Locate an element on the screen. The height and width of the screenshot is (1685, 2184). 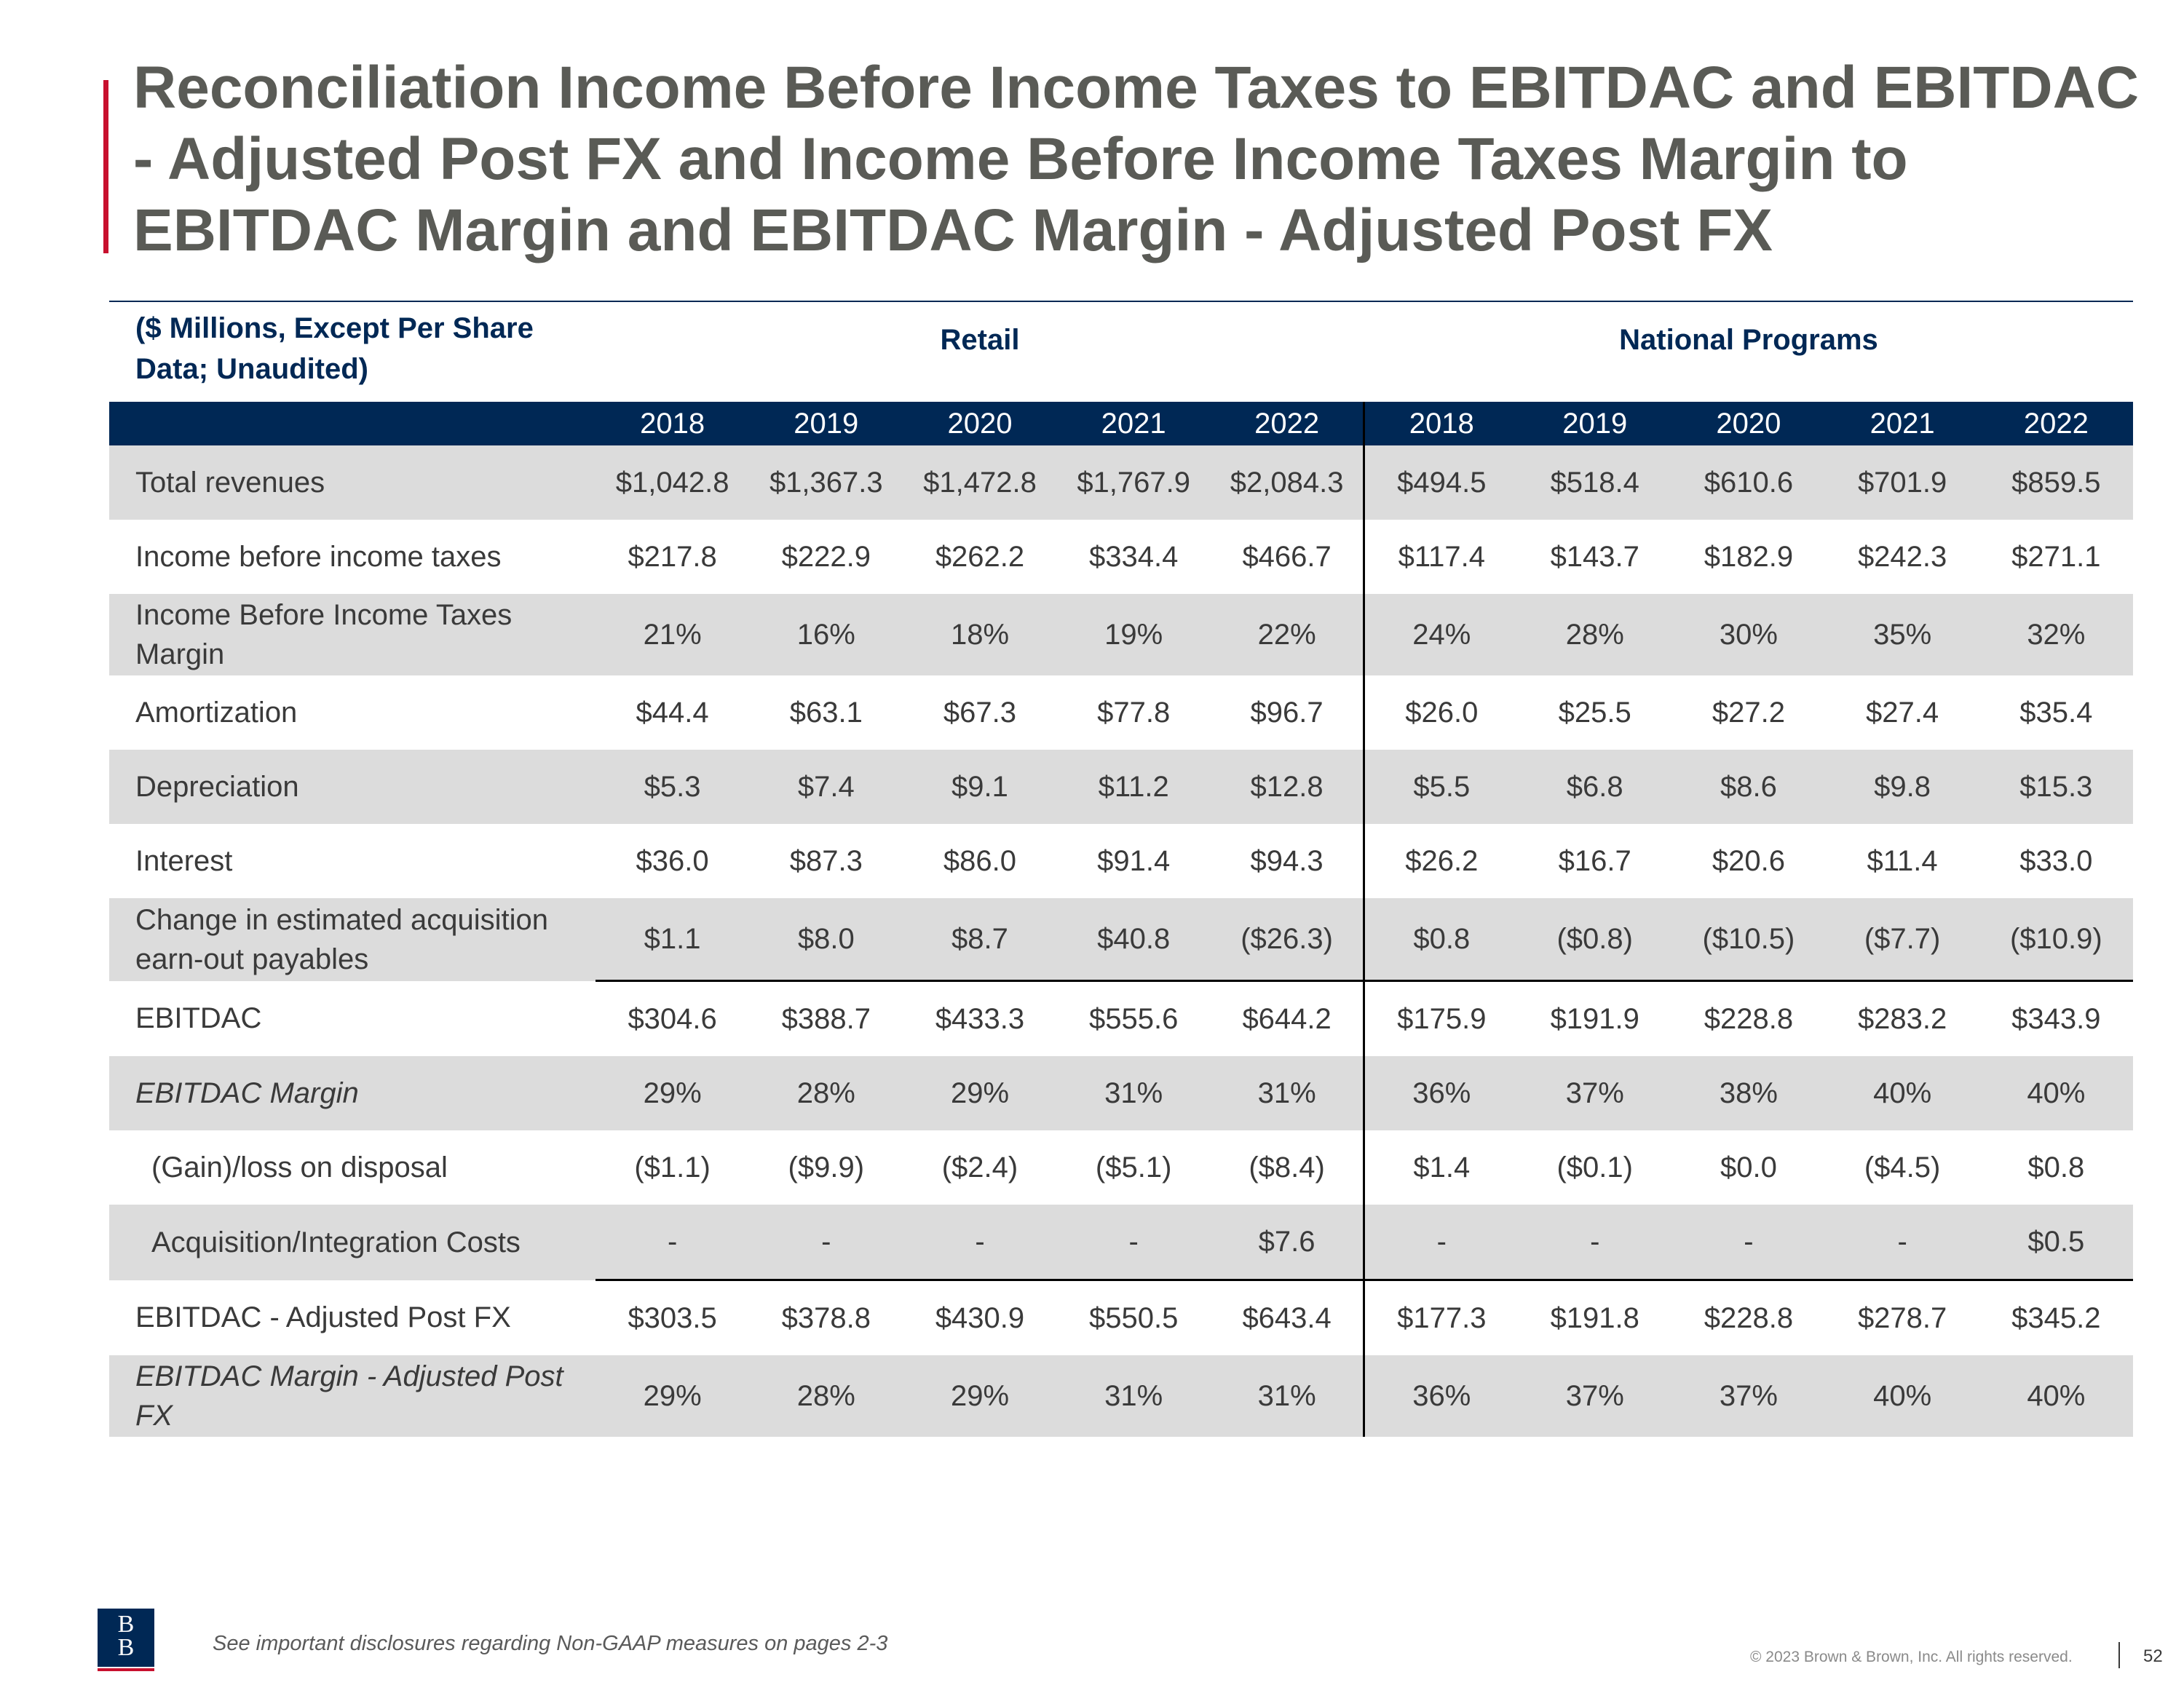
table-cell: $27.4 is located at coordinates (1902, 712).